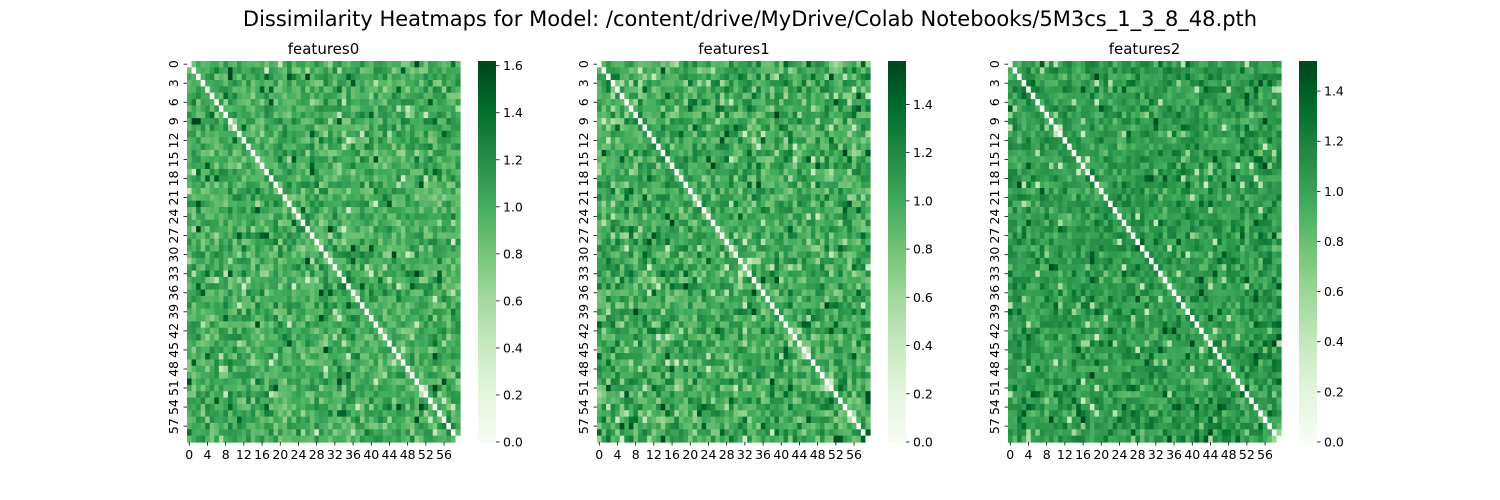 This screenshot has width=1500, height=500. What do you see at coordinates (487, 243) in the screenshot?
I see `colorbar-segment` at bounding box center [487, 243].